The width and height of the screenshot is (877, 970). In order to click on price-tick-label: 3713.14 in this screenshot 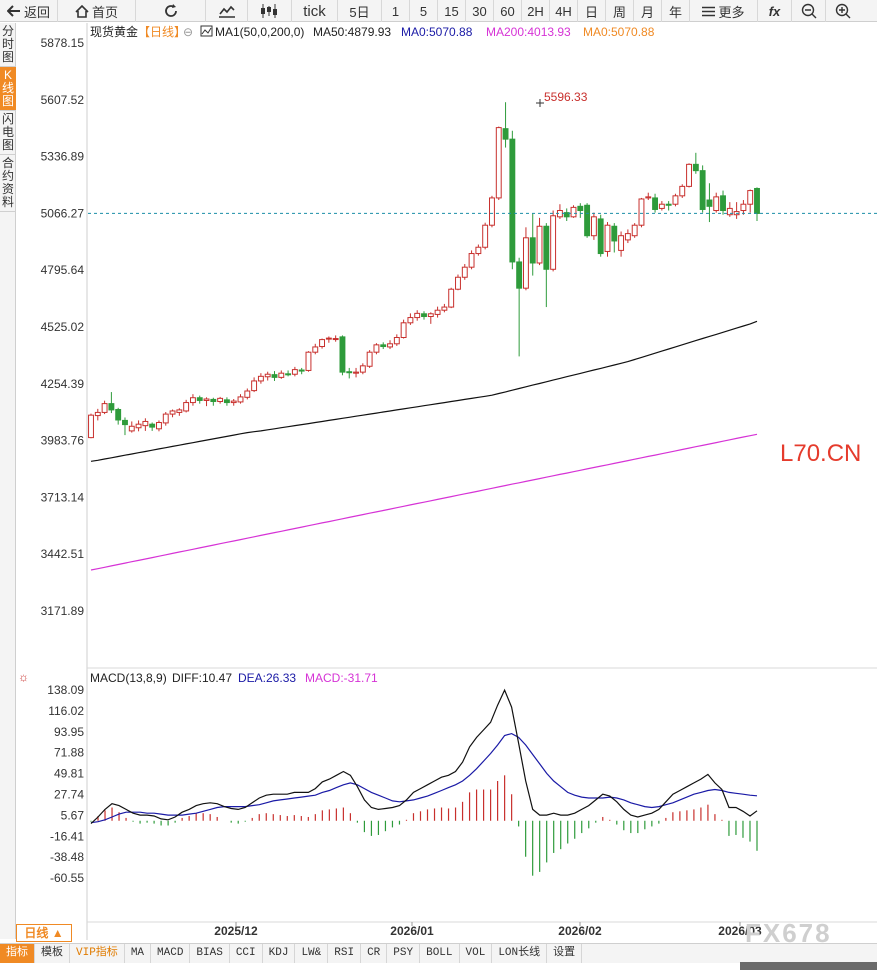, I will do `click(63, 497)`.